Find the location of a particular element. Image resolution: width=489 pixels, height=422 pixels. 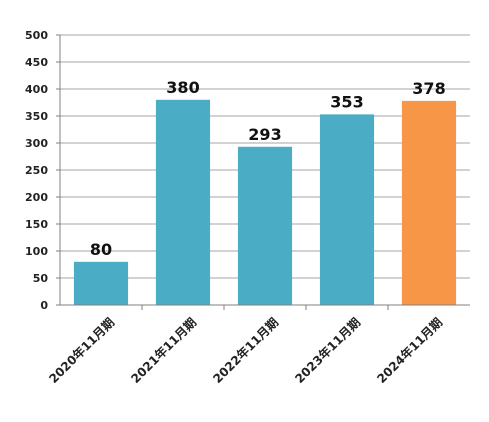

y-tick-label: 50 is located at coordinates (41, 278).